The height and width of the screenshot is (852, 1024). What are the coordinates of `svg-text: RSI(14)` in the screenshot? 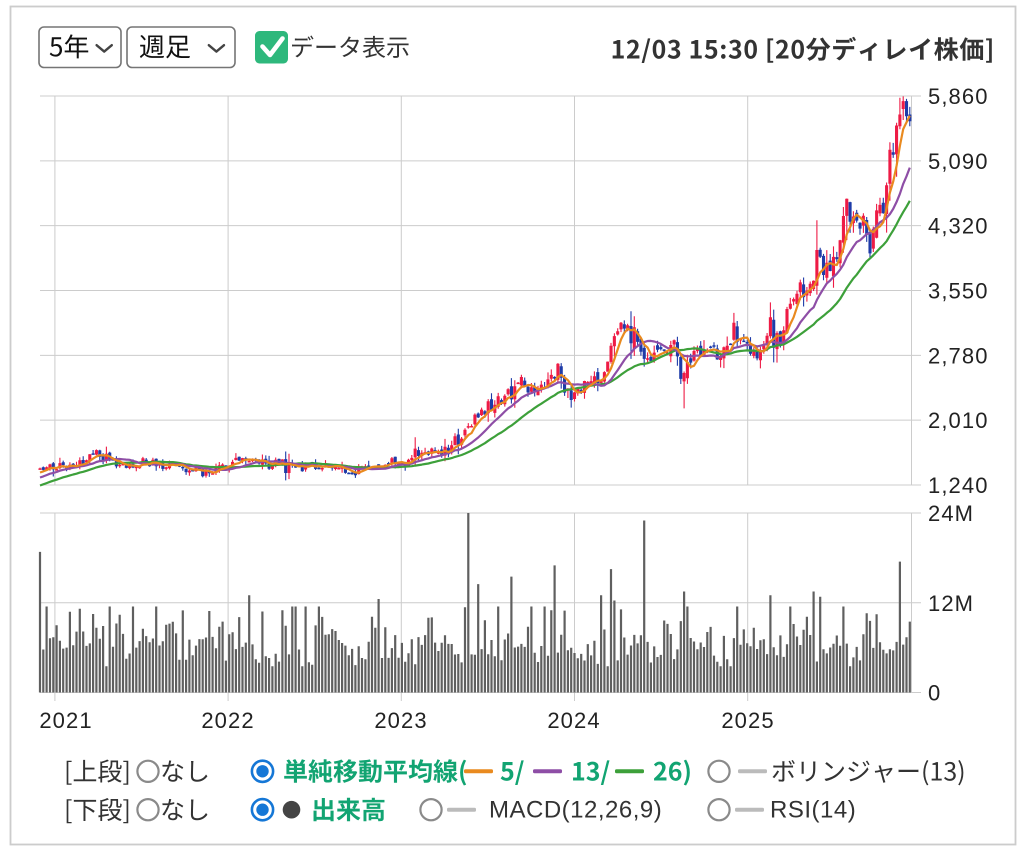 It's located at (813, 810).